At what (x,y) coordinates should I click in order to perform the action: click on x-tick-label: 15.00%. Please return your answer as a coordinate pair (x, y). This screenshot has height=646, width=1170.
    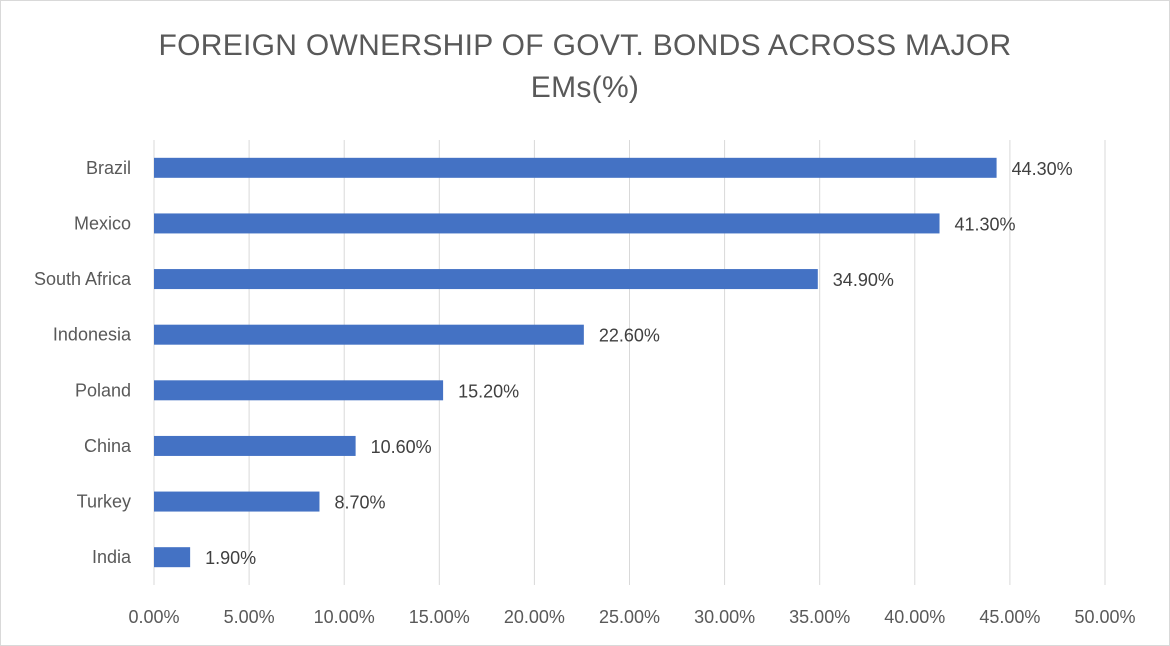
    Looking at the image, I should click on (439, 617).